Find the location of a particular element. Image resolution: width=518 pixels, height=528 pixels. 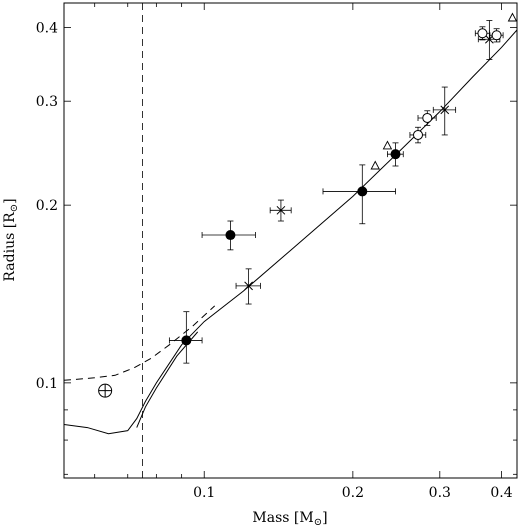

y-axis-label: Radius [R⊙] is located at coordinates (11, 239).